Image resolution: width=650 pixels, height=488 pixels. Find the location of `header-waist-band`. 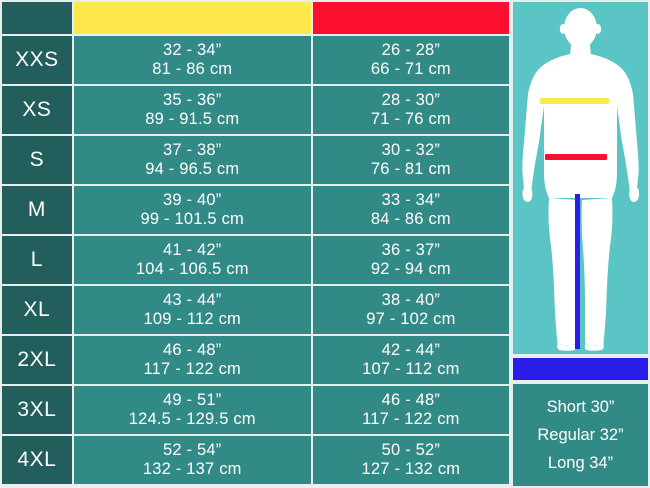

header-waist-band is located at coordinates (410, 18).